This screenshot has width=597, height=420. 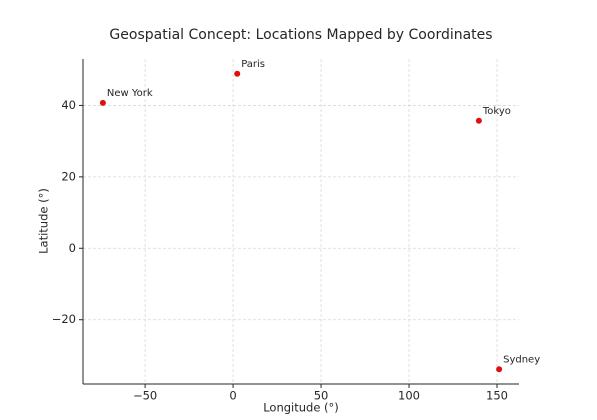 What do you see at coordinates (145, 396) in the screenshot?
I see `x-tick-label: −50` at bounding box center [145, 396].